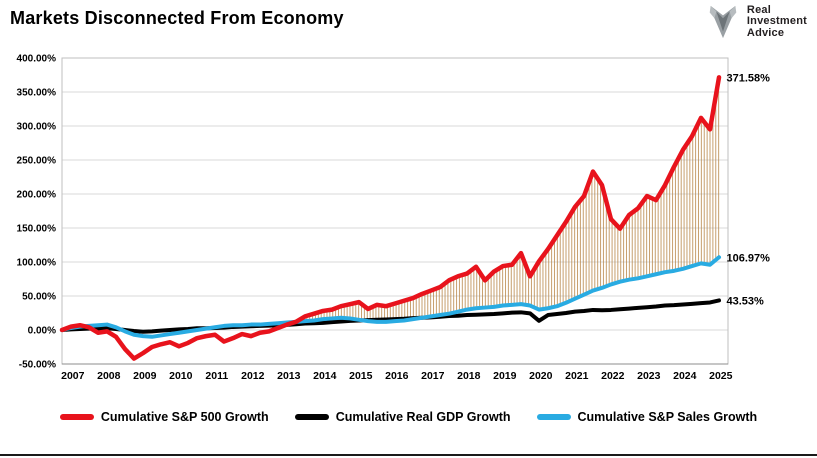  What do you see at coordinates (397, 376) in the screenshot?
I see `svg-text: 2016` at bounding box center [397, 376].